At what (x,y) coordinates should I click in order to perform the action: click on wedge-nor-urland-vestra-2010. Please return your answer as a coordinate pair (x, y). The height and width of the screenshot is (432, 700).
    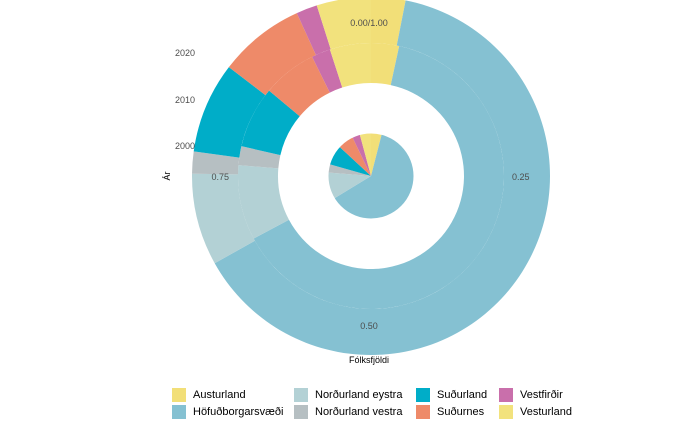
    Looking at the image, I should click on (259, 157).